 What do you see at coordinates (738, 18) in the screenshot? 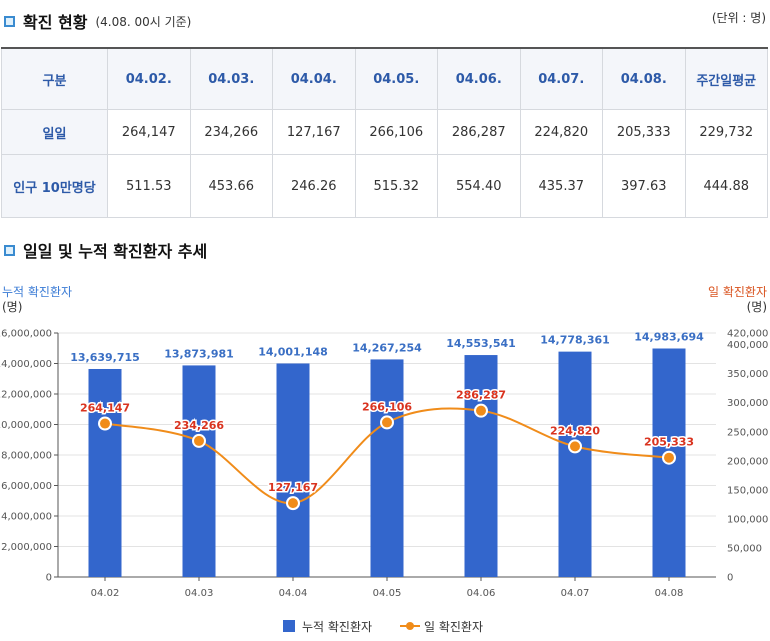
I see `unit-label: (단위 : 명)` at bounding box center [738, 18].